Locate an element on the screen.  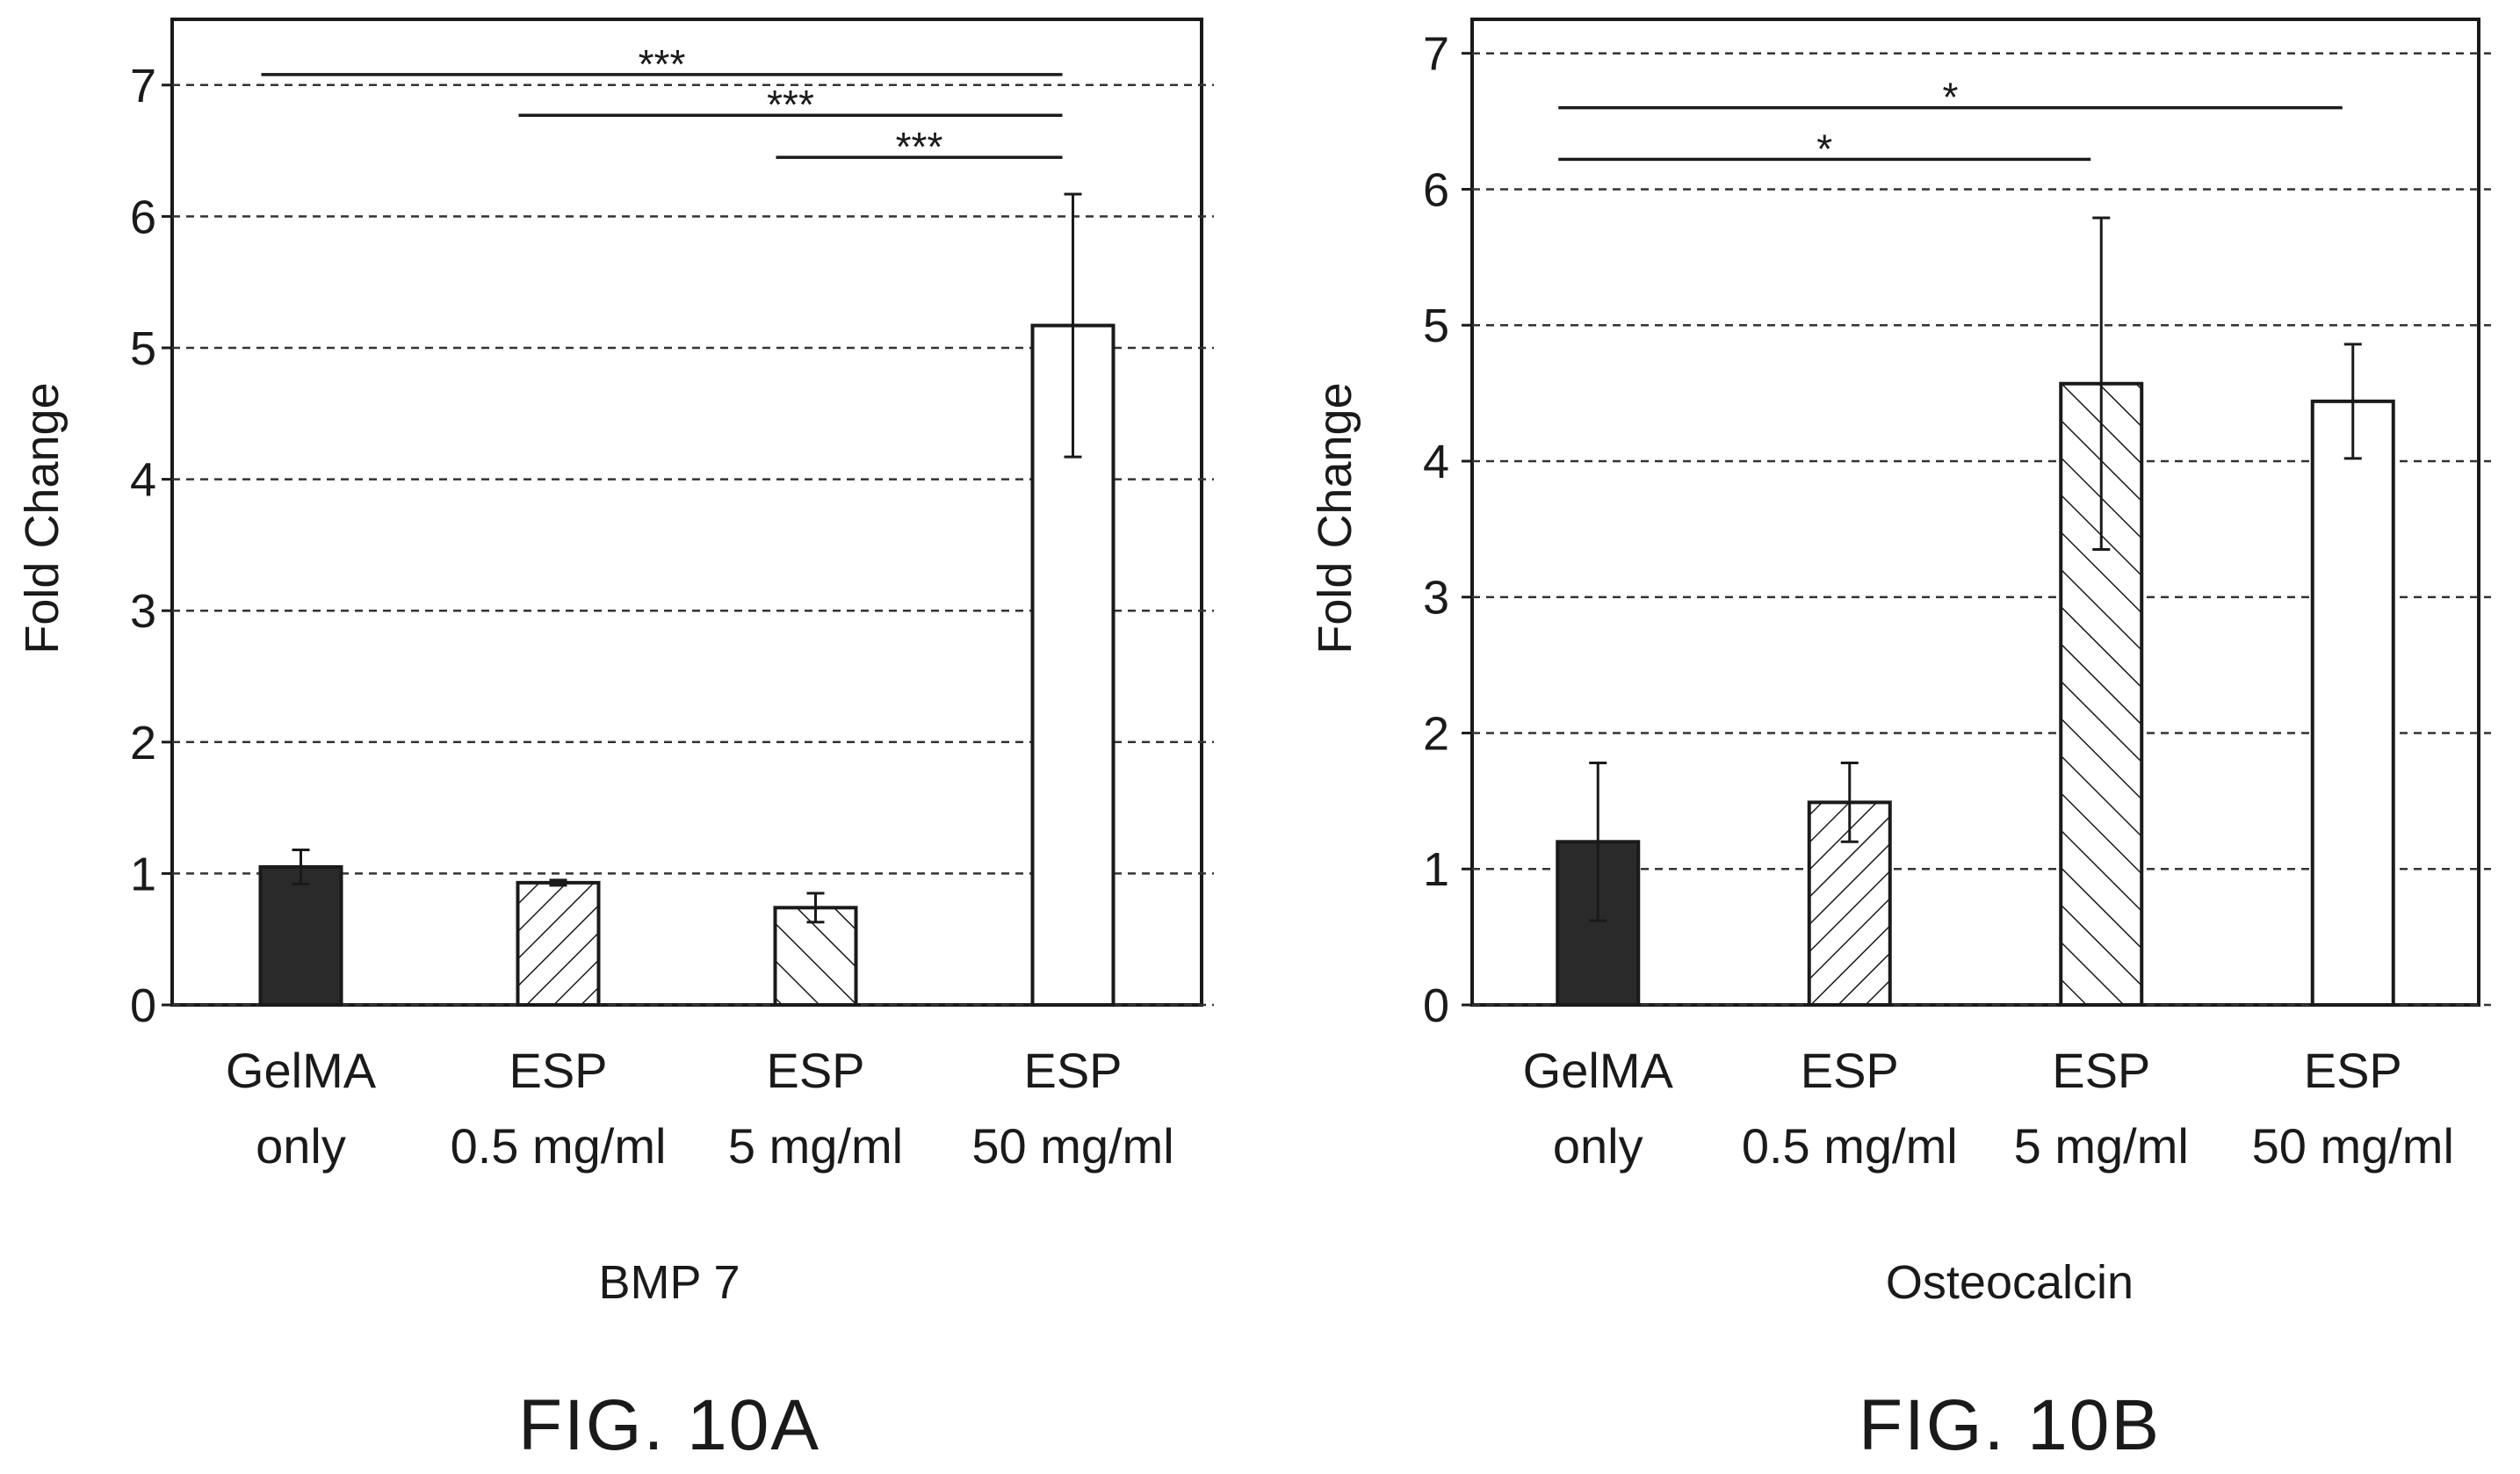
figure-label: FIG. 10A is located at coordinates (669, 1425).